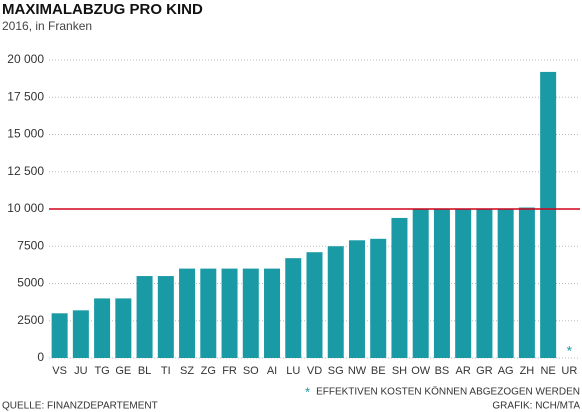  I want to click on x-tick-label: TG, so click(101, 371).